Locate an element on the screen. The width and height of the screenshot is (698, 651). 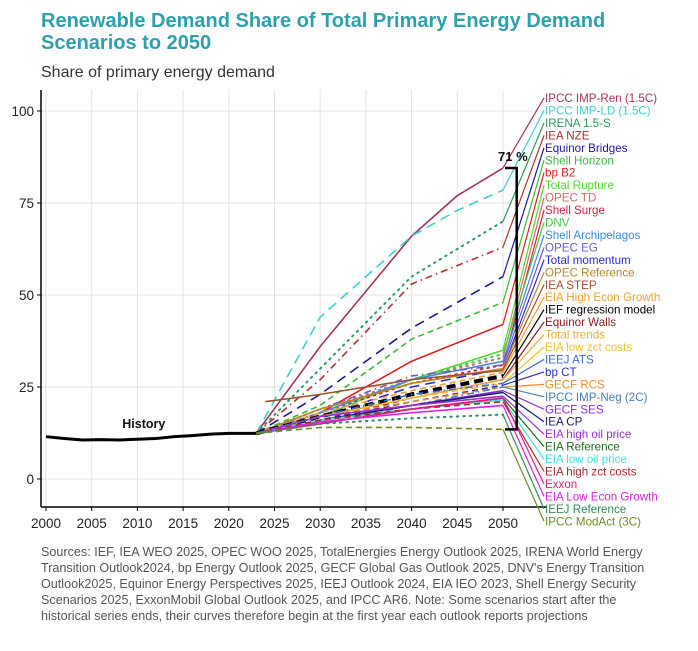
range-bracket is located at coordinates (511, 298).